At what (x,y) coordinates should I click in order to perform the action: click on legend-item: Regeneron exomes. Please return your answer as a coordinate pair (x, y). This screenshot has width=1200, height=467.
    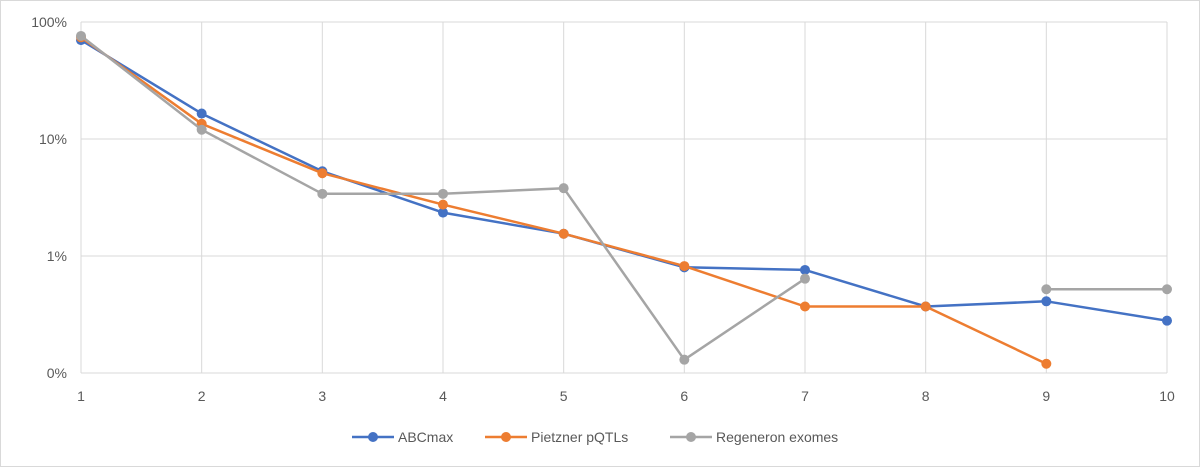
    Looking at the image, I should click on (754, 437).